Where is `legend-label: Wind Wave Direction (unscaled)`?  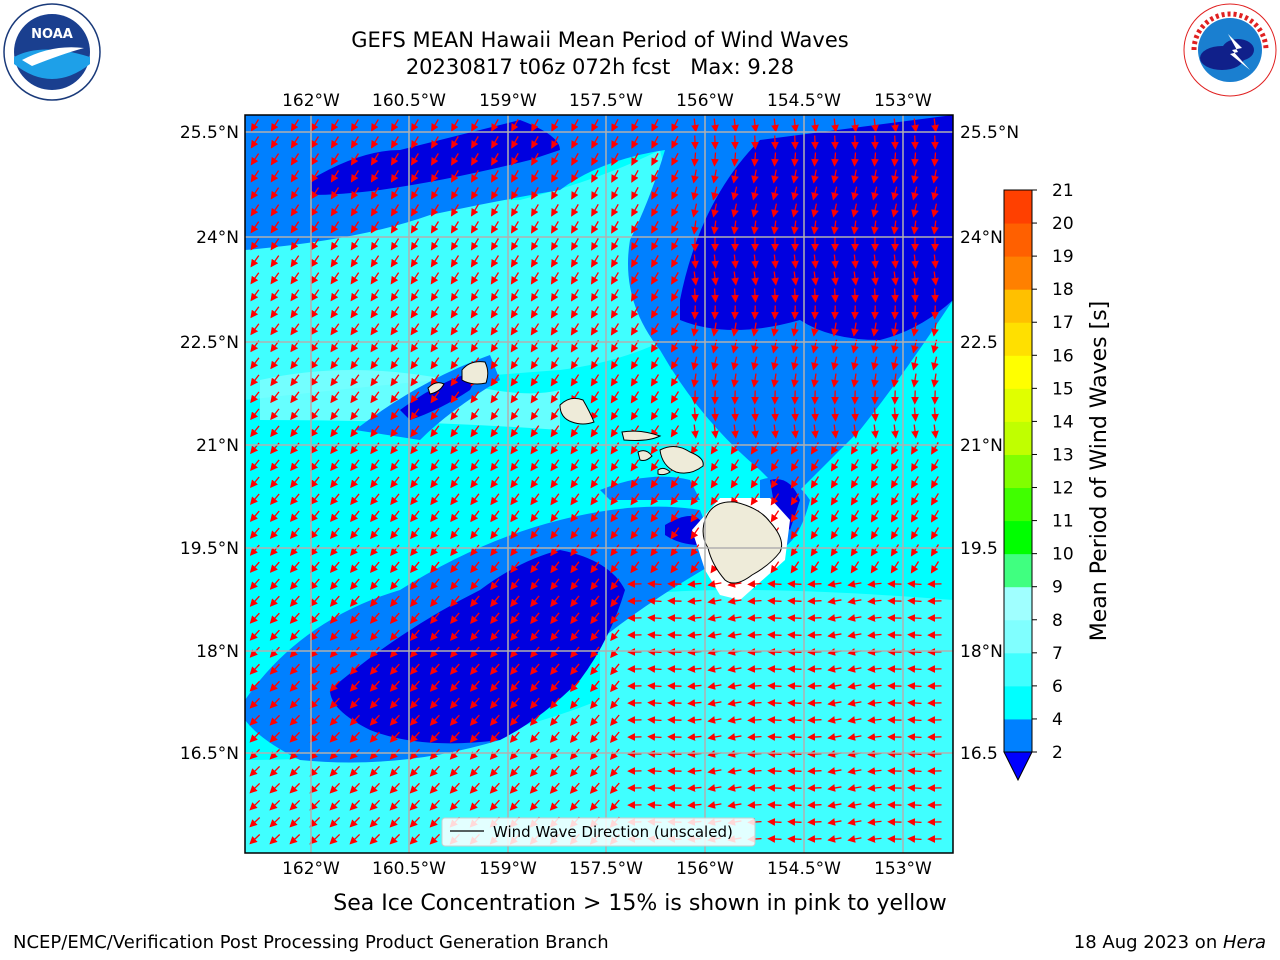 legend-label: Wind Wave Direction (unscaled) is located at coordinates (613, 832).